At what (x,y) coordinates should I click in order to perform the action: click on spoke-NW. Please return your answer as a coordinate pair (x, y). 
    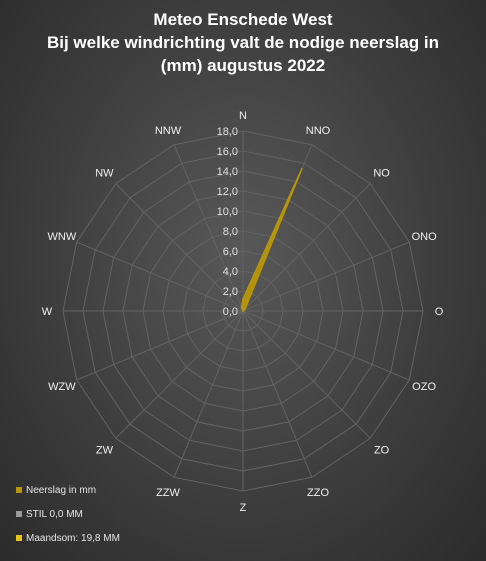
    Looking at the image, I should click on (179, 247).